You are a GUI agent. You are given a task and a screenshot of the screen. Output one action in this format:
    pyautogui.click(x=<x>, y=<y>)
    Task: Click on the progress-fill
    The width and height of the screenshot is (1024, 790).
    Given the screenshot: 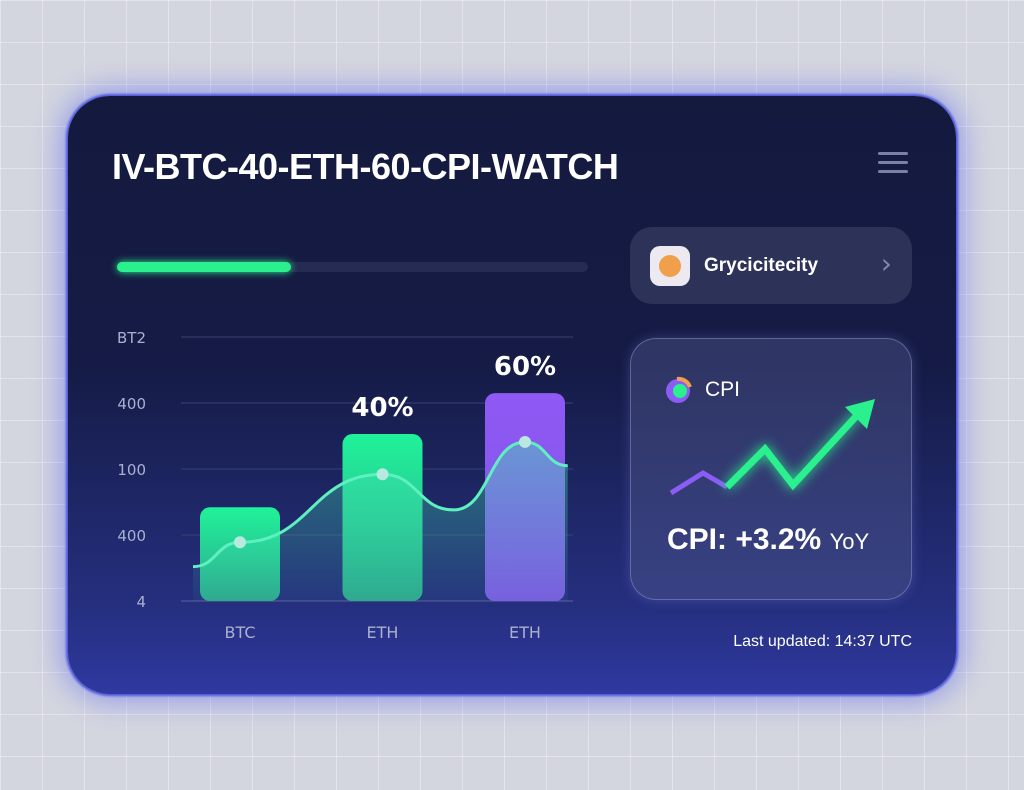 What is the action you would take?
    pyautogui.click(x=204, y=267)
    